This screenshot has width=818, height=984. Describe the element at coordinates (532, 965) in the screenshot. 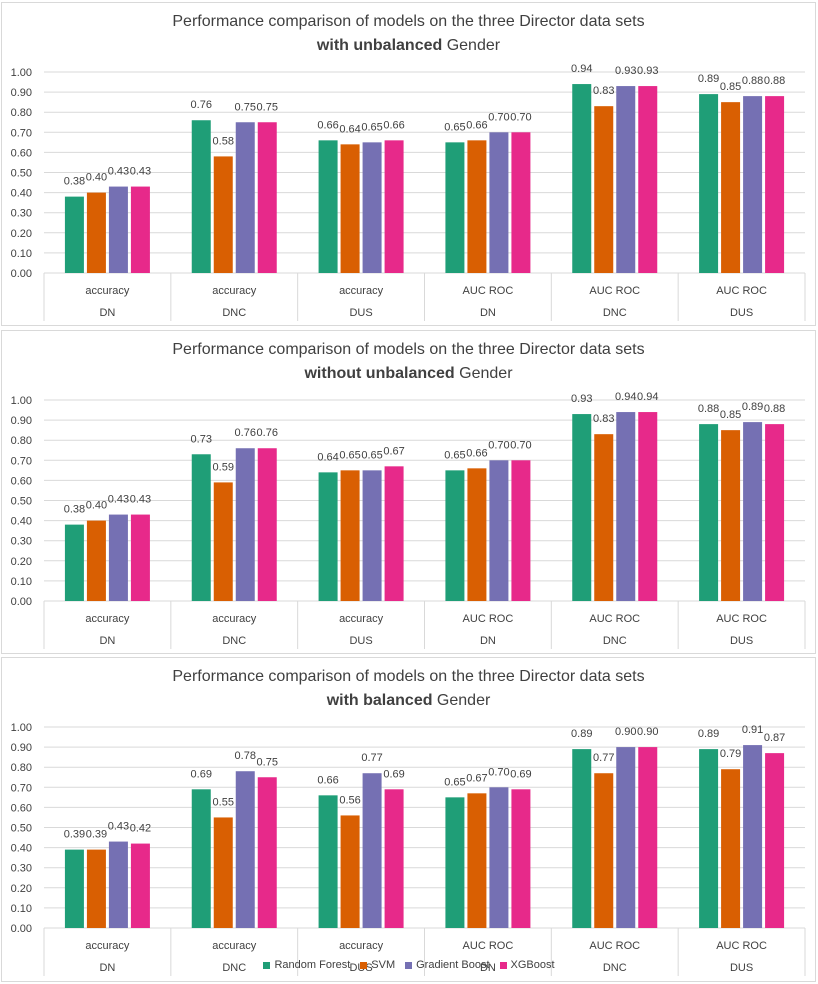

I see `legend-label: XGBoost` at that location.